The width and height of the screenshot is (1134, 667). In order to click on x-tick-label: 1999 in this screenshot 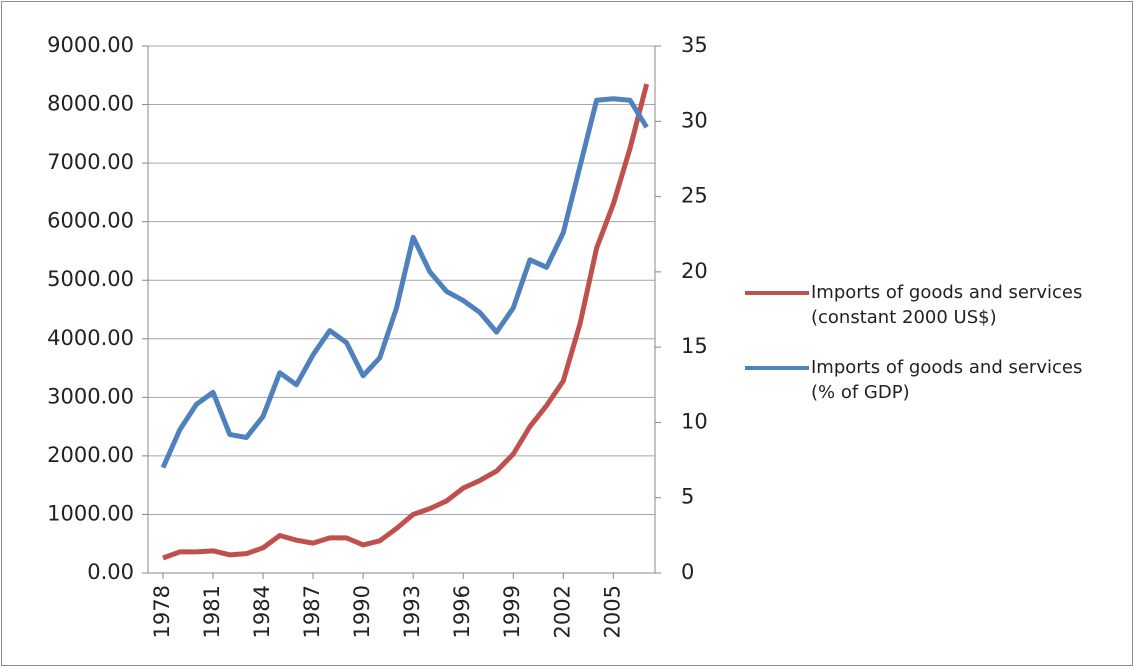, I will do `click(512, 611)`.